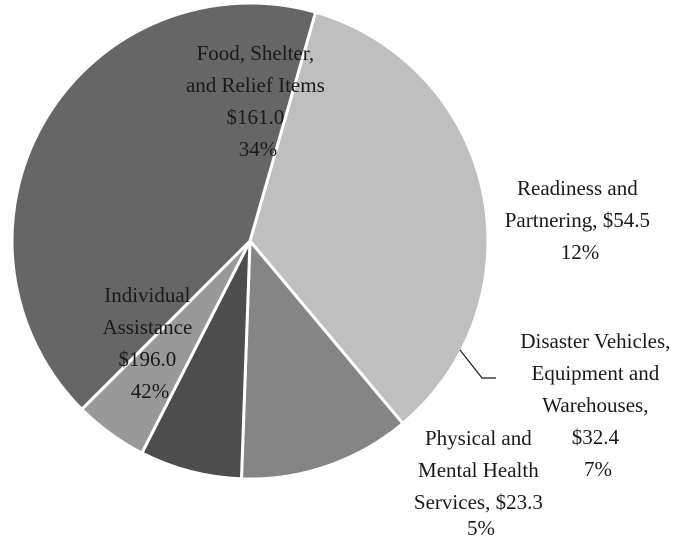 Image resolution: width=698 pixels, height=539 pixels. I want to click on slice-label-line: Physical and, so click(478, 438).